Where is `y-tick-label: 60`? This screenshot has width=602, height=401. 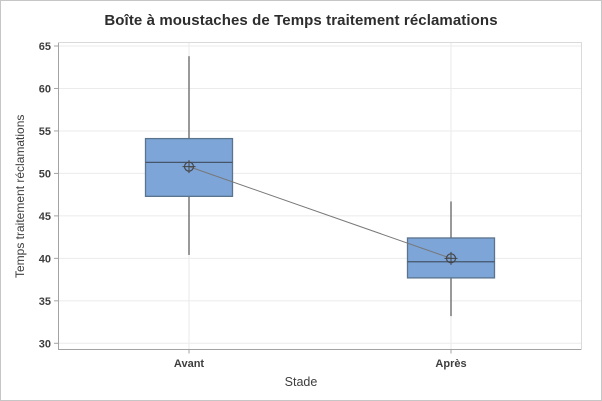
y-tick-label: 60 is located at coordinates (45, 89).